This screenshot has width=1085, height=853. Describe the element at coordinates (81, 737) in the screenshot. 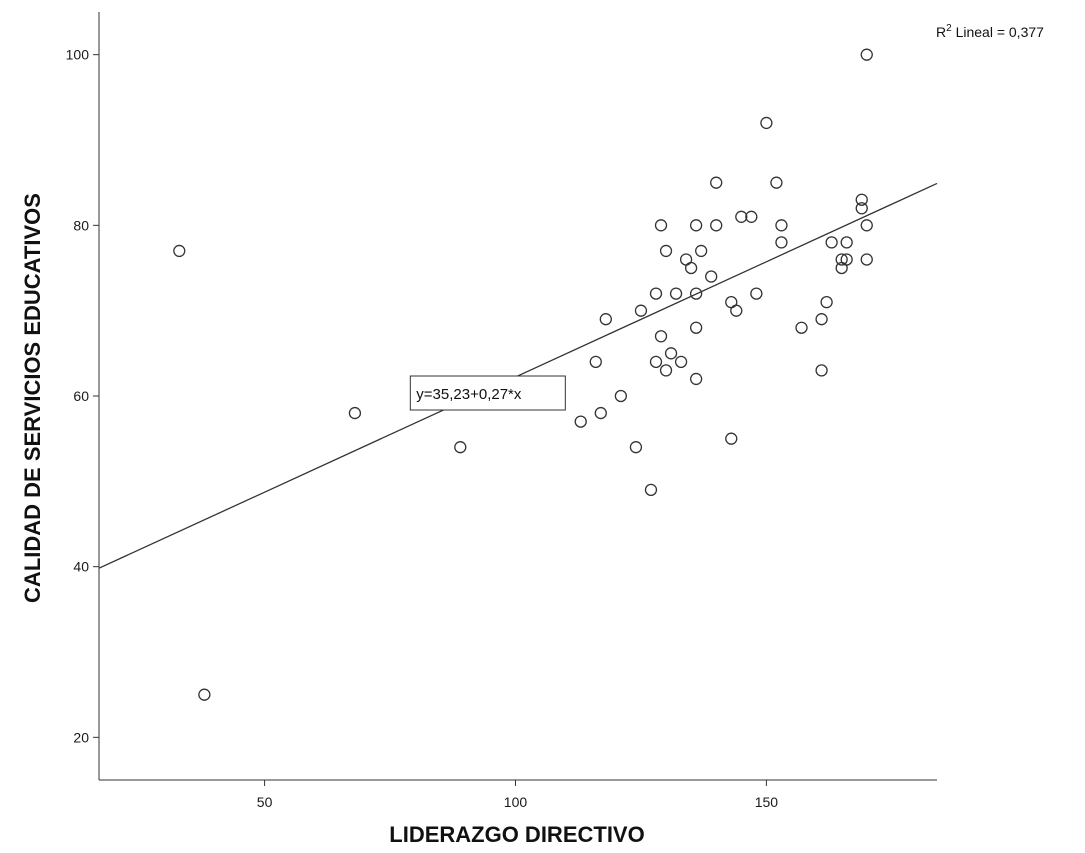

I see `y-tick-label: 20` at that location.